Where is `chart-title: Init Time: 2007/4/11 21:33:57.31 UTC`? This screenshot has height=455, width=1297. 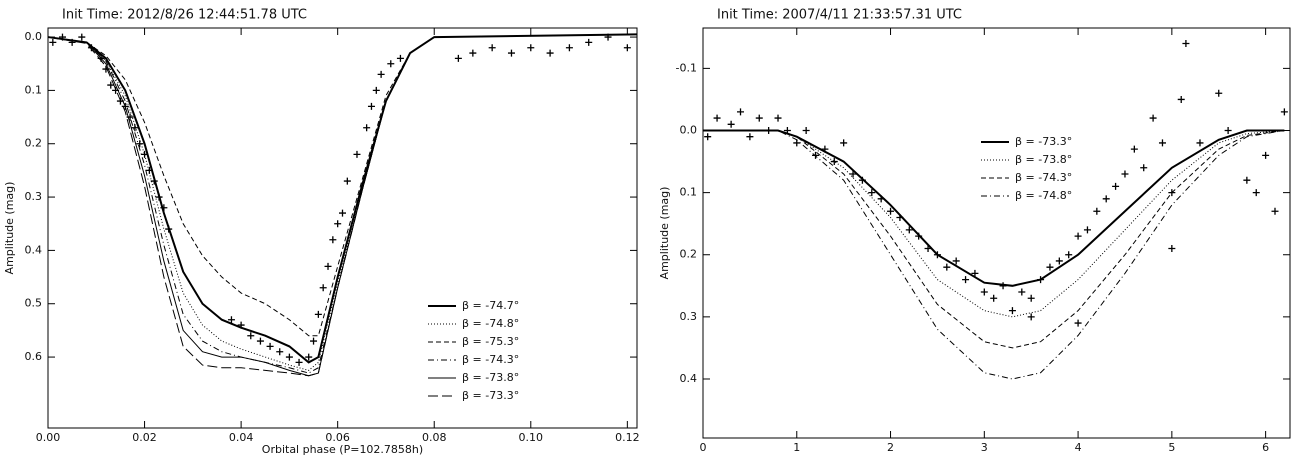
chart-title: Init Time: 2007/4/11 21:33:57.31 UTC is located at coordinates (839, 15).